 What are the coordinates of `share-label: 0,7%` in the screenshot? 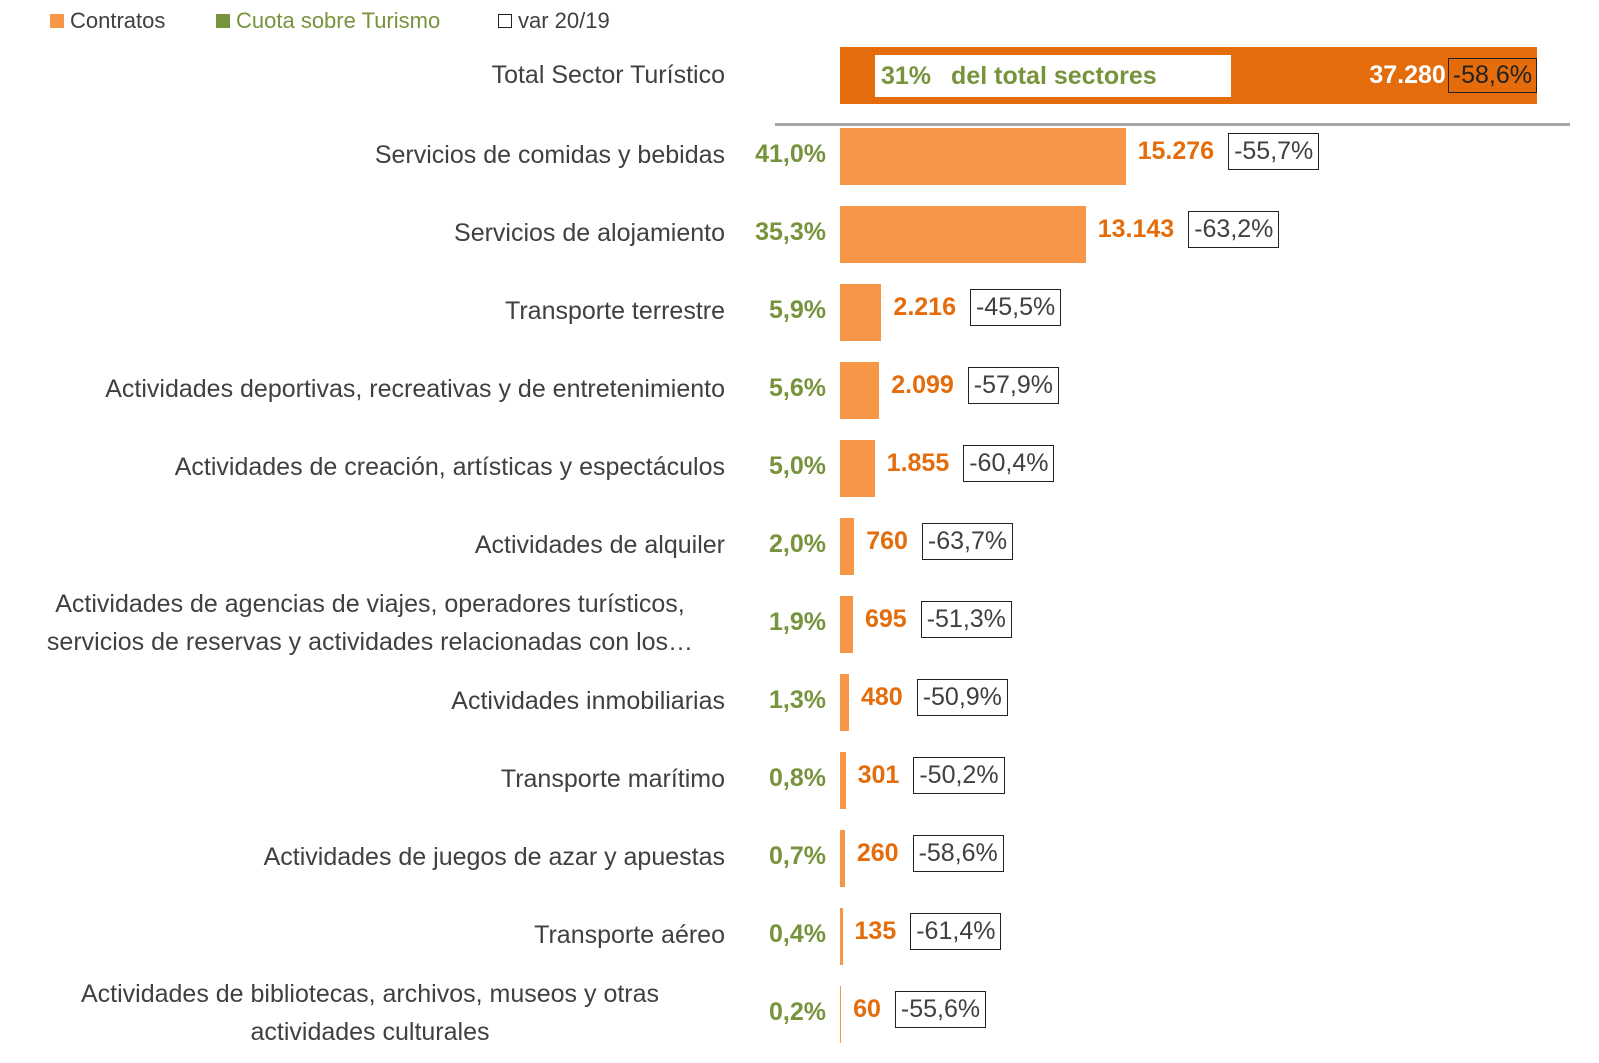 It's located at (797, 856).